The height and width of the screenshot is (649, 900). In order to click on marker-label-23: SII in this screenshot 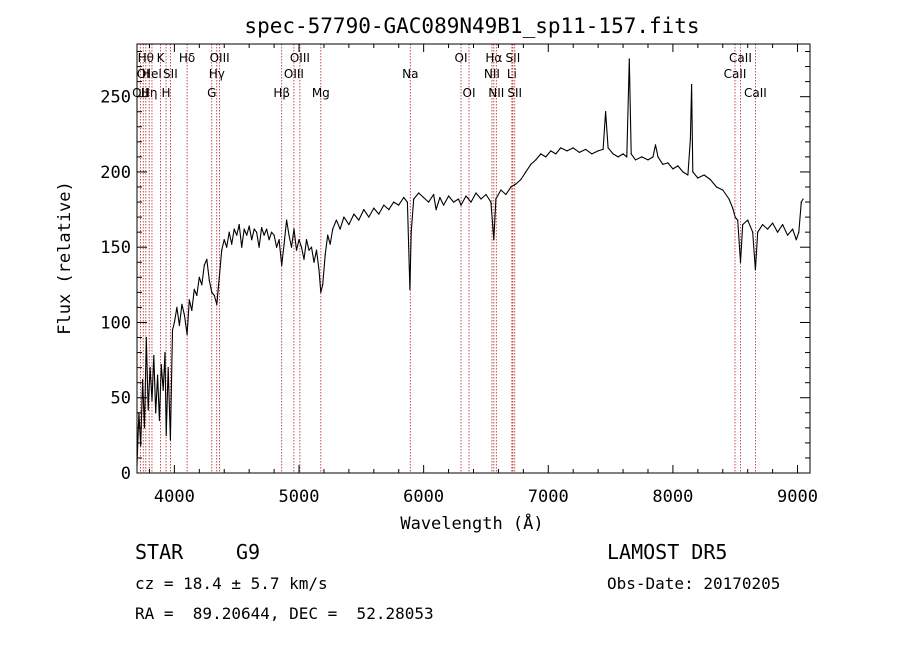, I will do `click(513, 58)`.